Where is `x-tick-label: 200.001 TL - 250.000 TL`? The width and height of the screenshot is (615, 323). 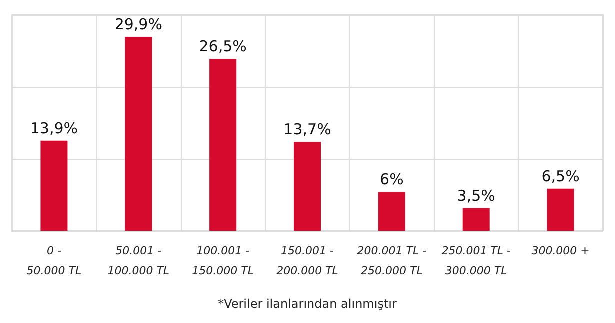
x-tick-label: 200.001 TL - 250.000 TL is located at coordinates (392, 261).